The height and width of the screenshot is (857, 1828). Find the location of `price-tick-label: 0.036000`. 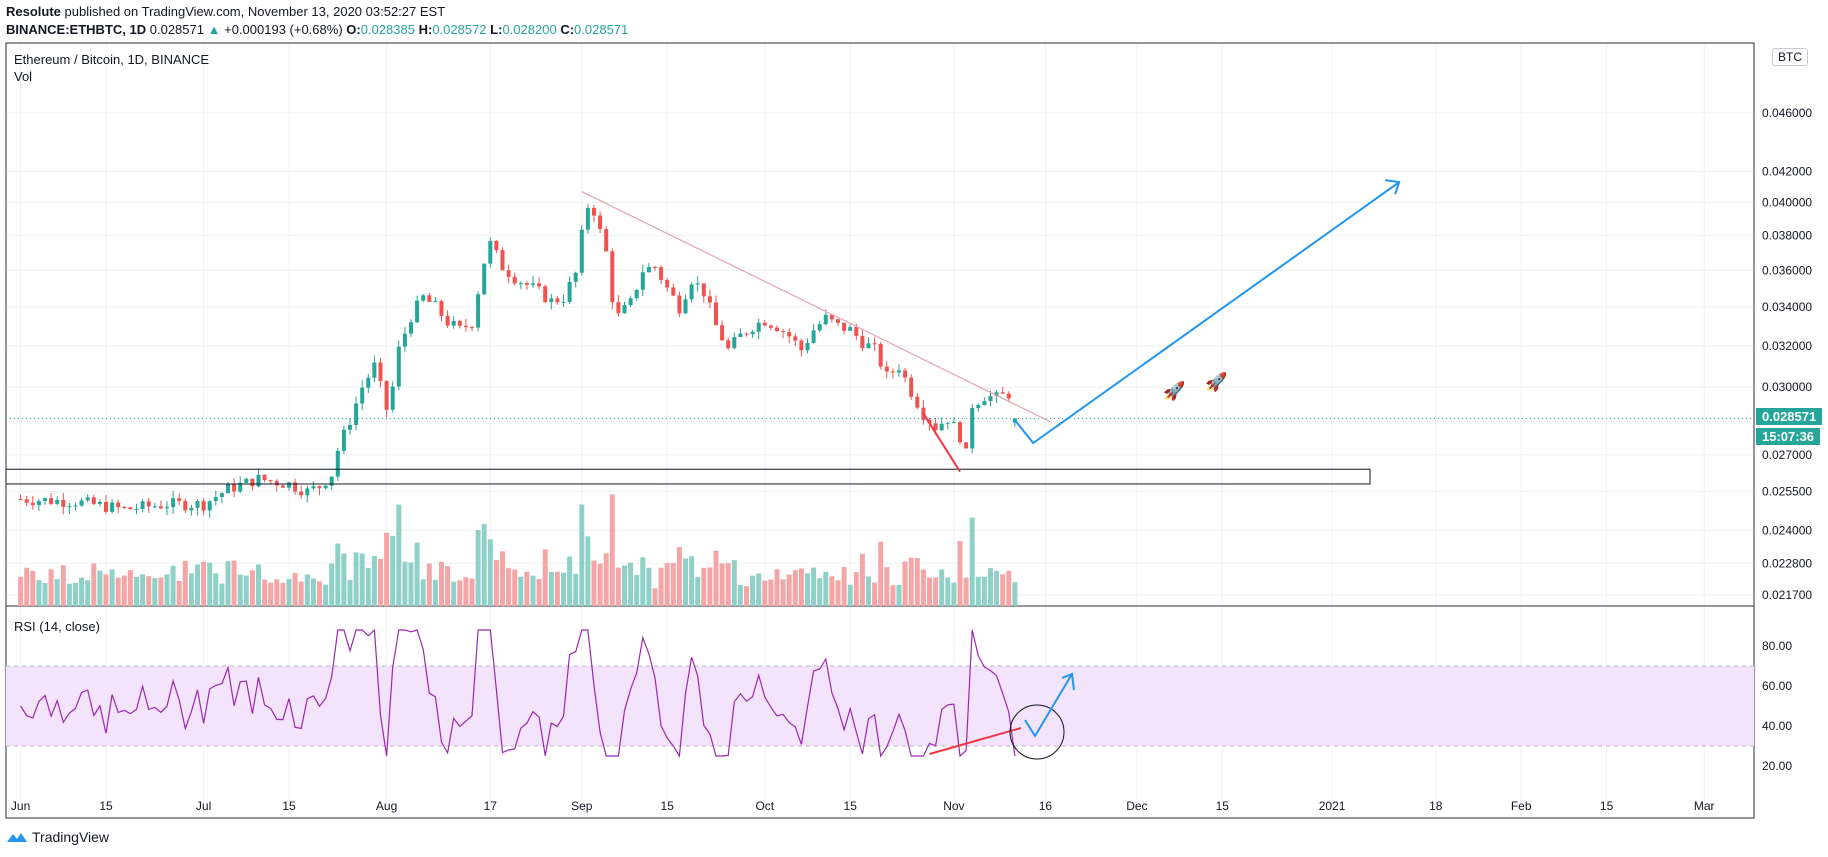

price-tick-label: 0.036000 is located at coordinates (1787, 270).